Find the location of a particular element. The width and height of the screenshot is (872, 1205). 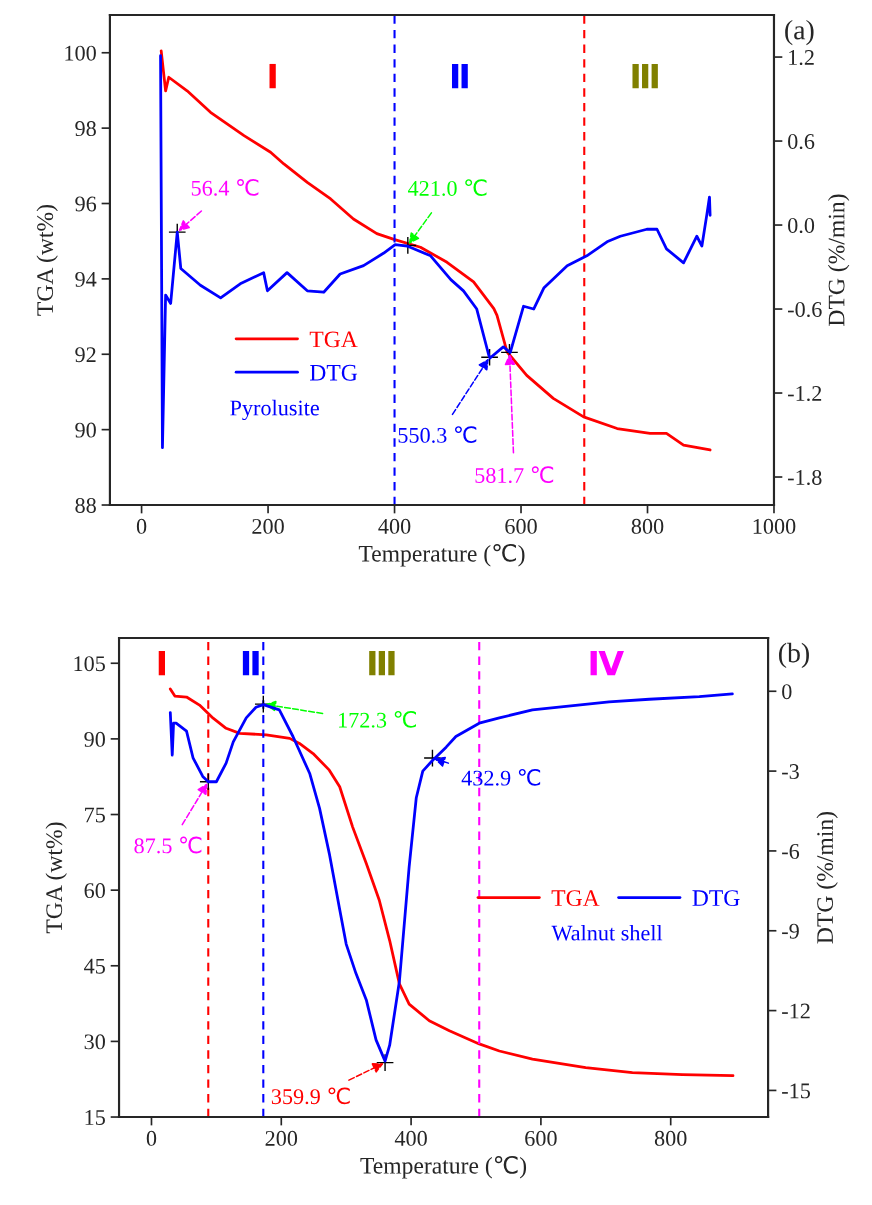

annotation: 421.0 ℃ is located at coordinates (447, 187).